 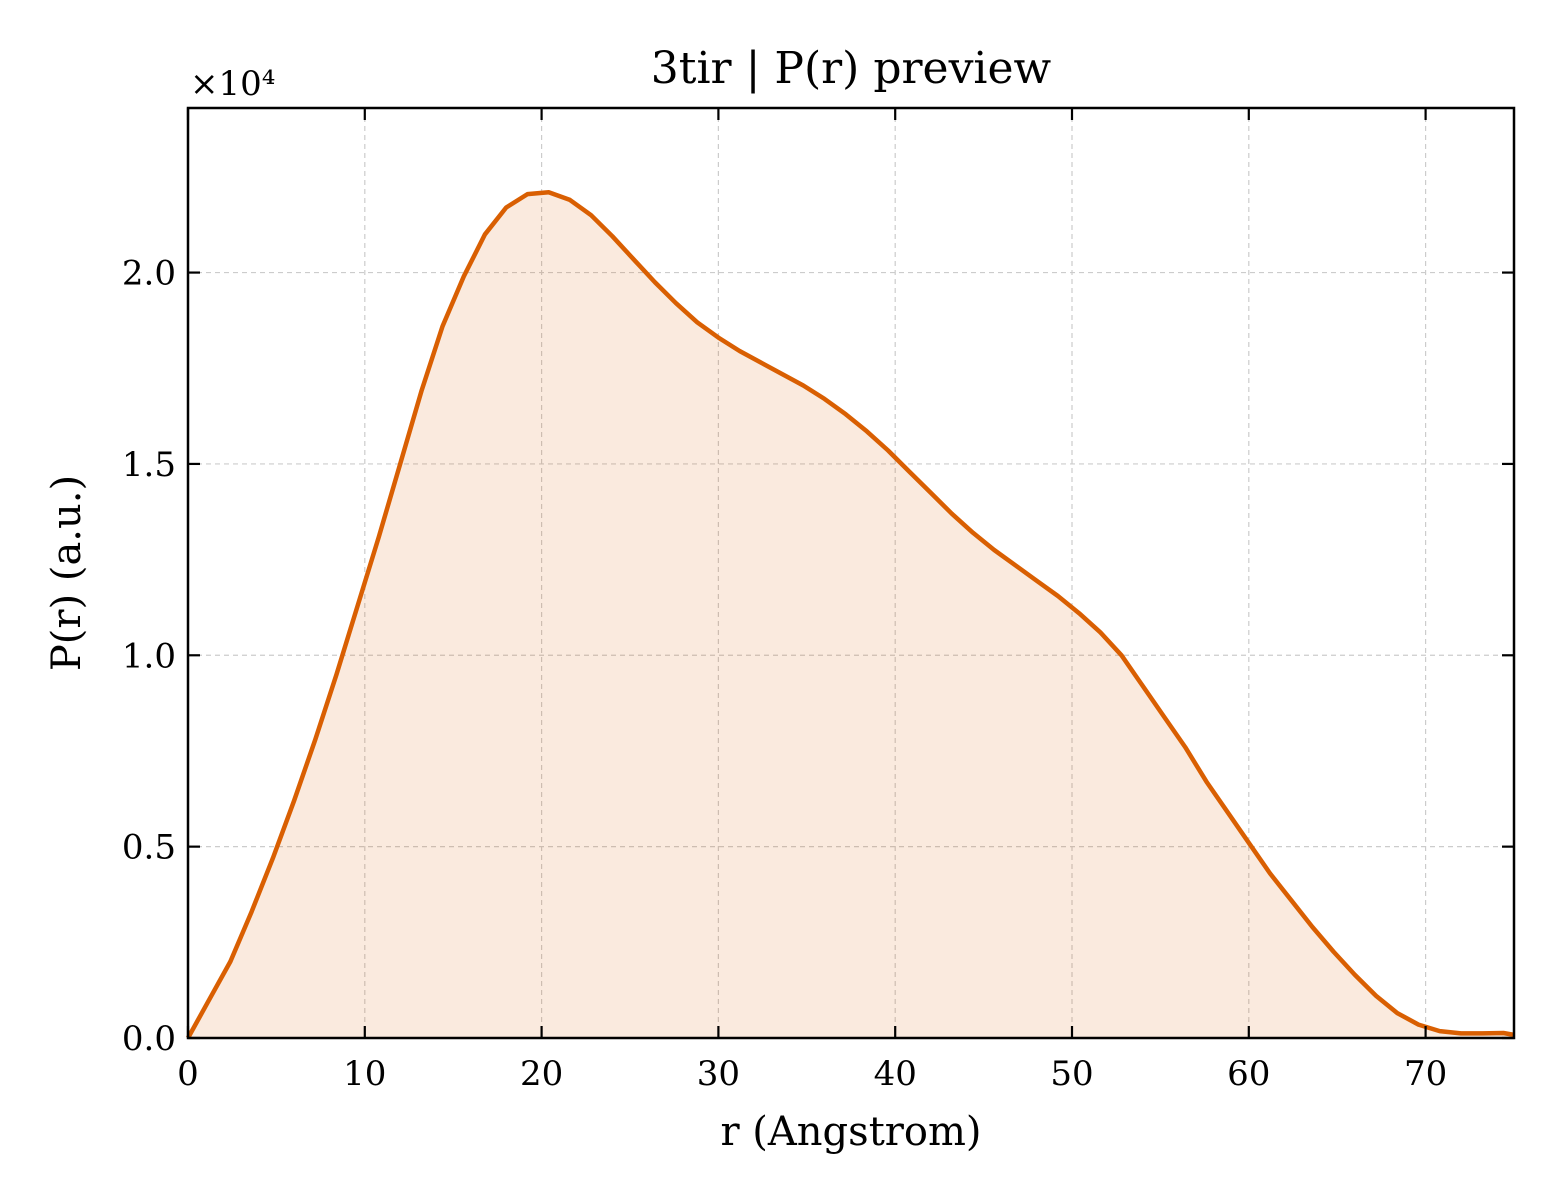 I want to click on y-tick-label: 2.0, so click(x=149, y=274).